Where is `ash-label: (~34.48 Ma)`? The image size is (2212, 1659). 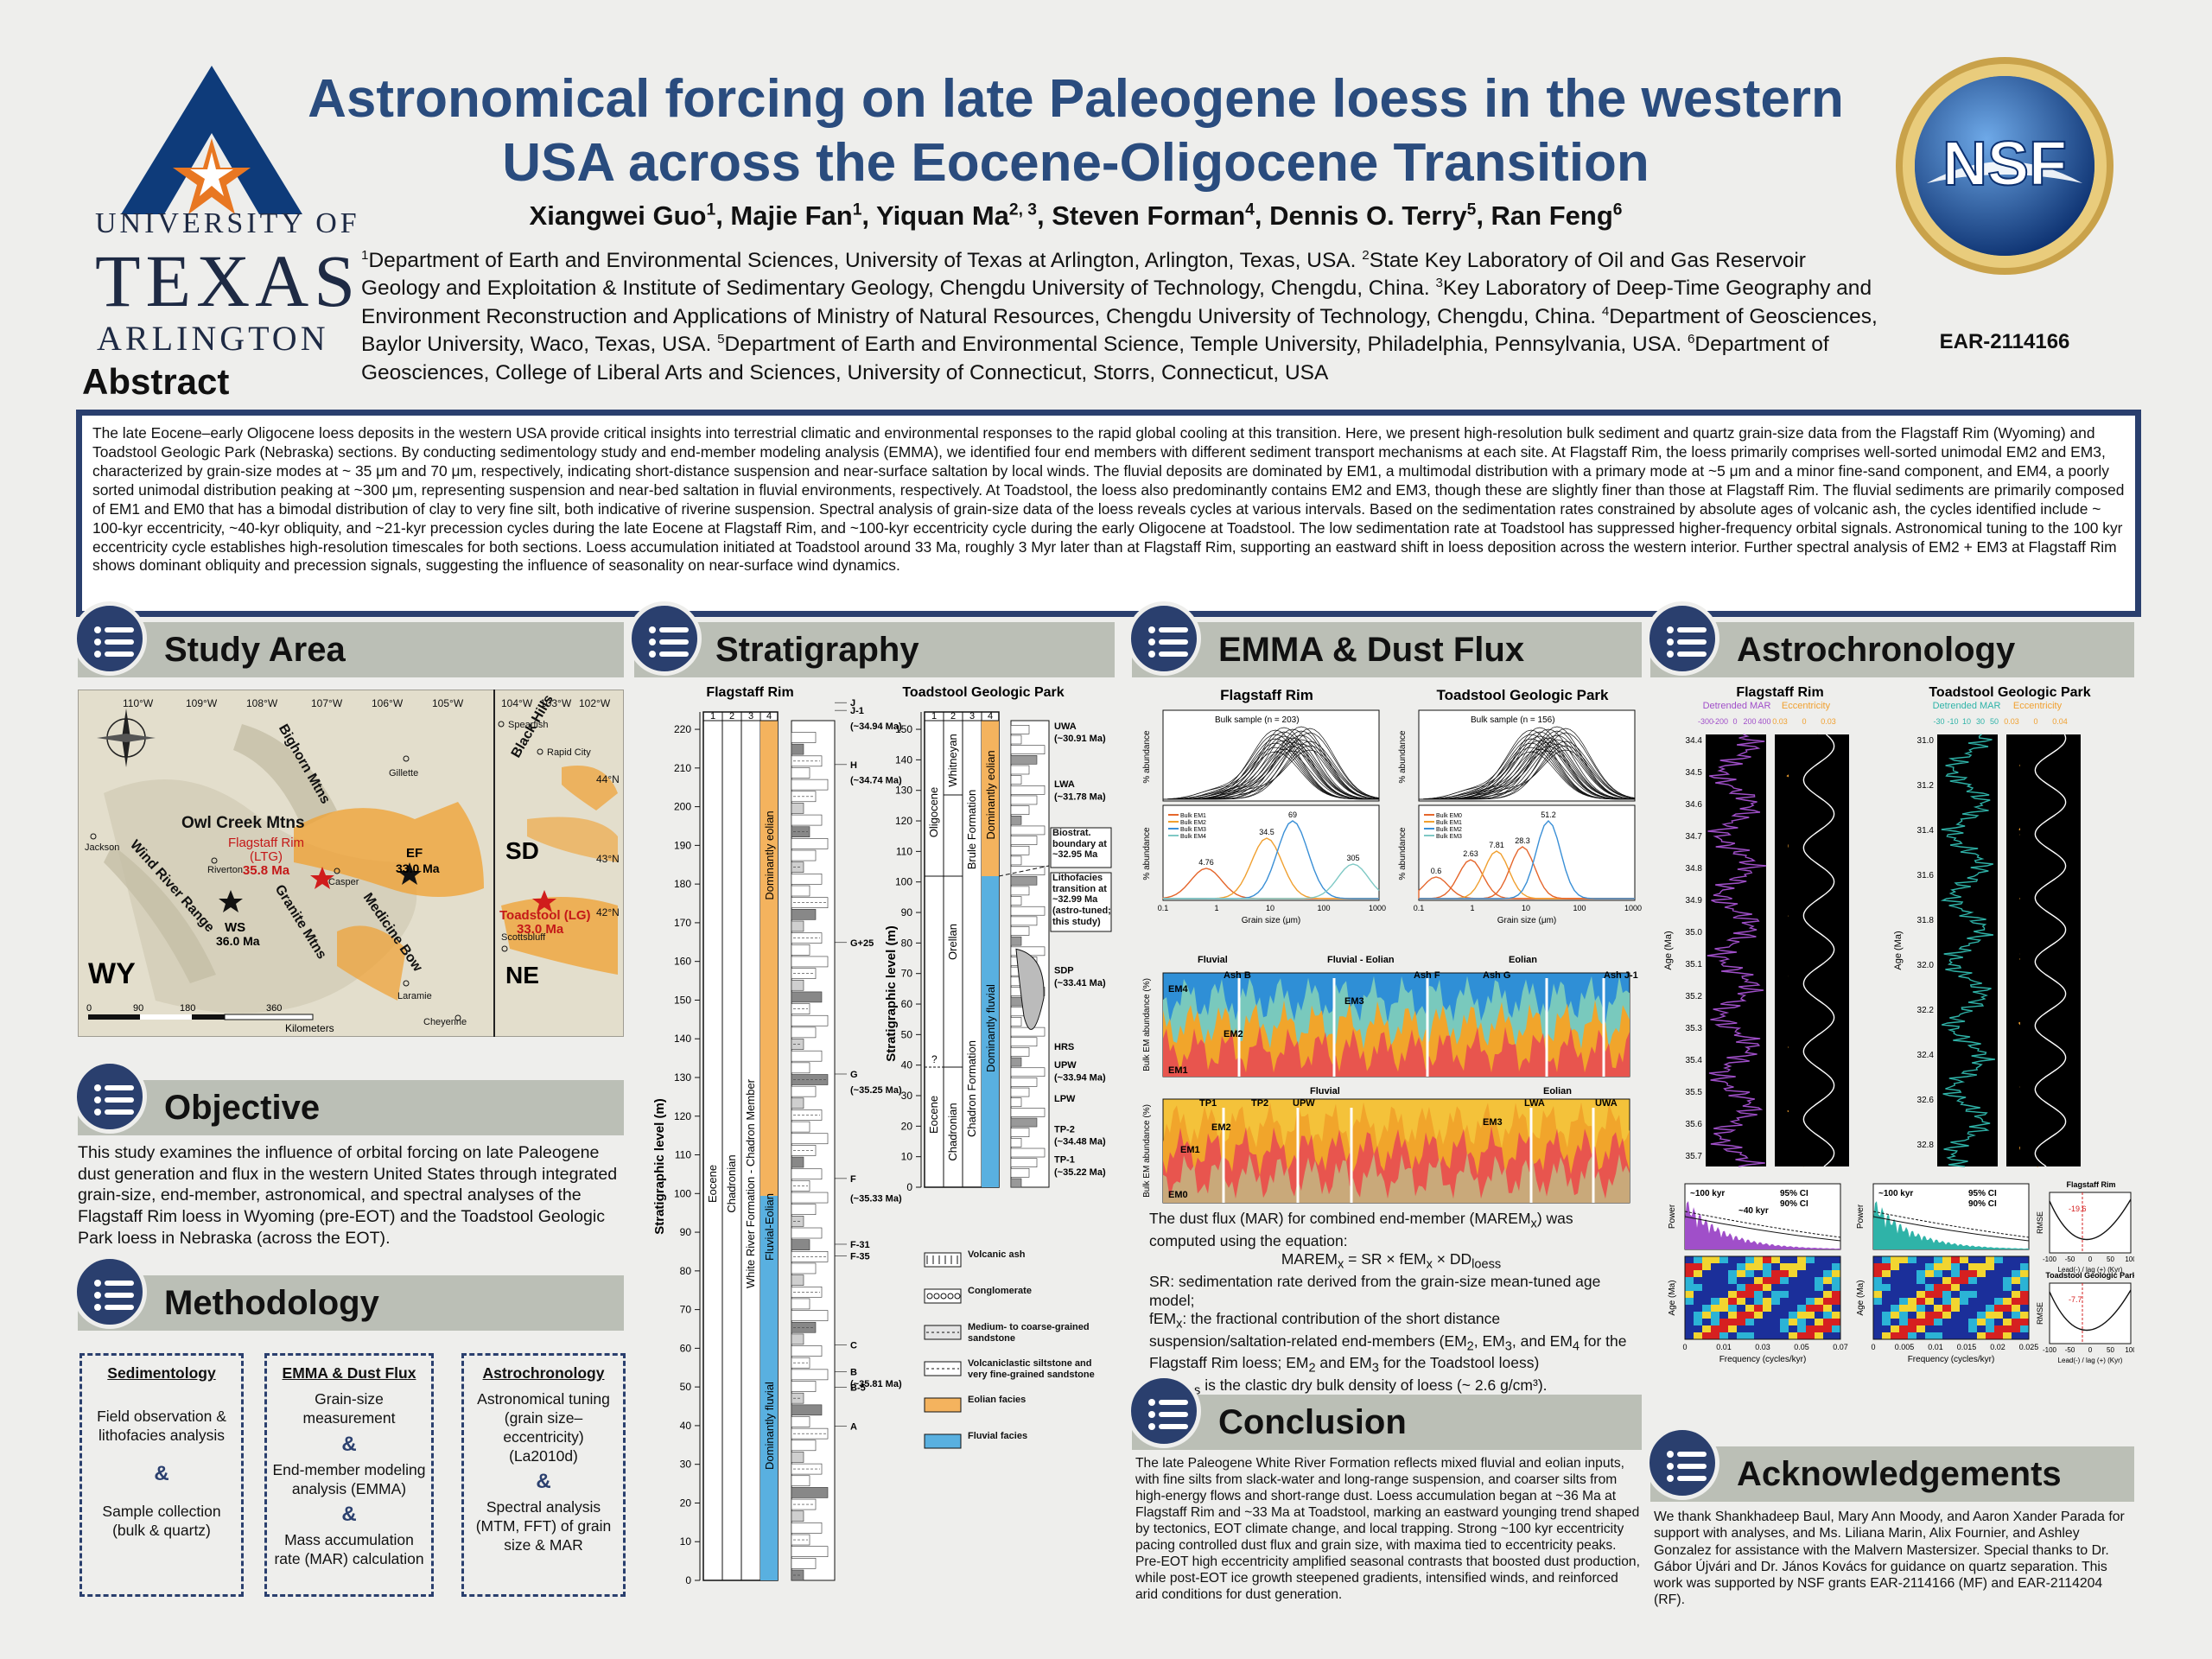 ash-label: (~34.48 Ma) is located at coordinates (1080, 1142).